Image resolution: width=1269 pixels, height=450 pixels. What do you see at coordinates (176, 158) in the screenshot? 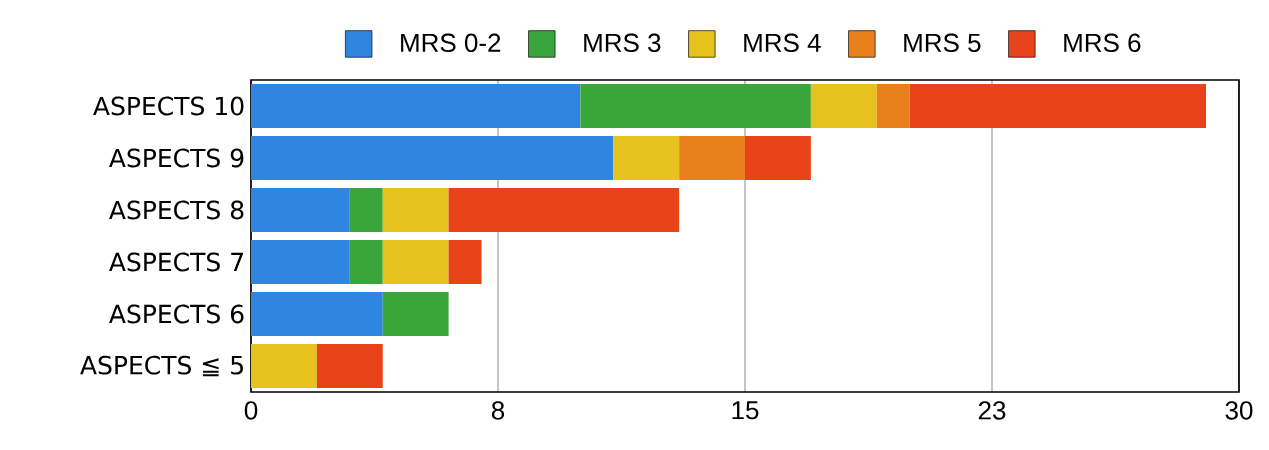
I see `y-tick-label: ASPECTS 9` at bounding box center [176, 158].